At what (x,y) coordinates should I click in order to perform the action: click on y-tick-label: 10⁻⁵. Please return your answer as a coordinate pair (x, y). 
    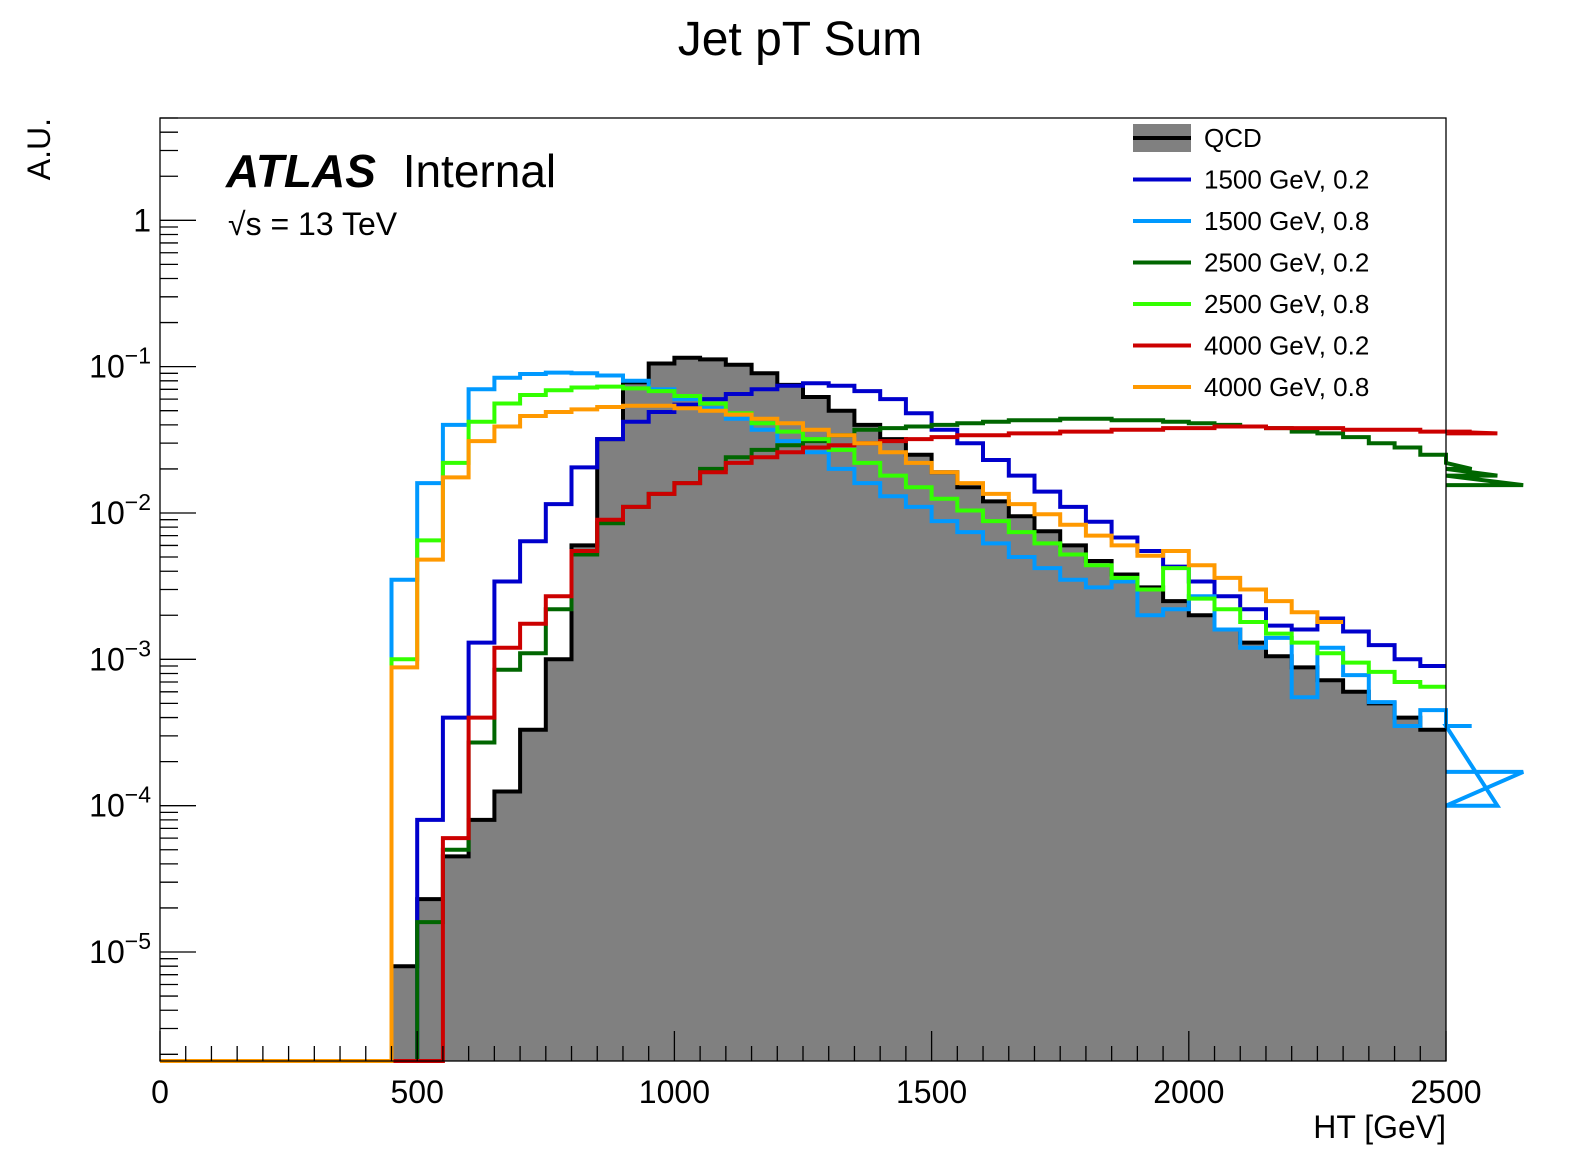
    Looking at the image, I should click on (120, 949).